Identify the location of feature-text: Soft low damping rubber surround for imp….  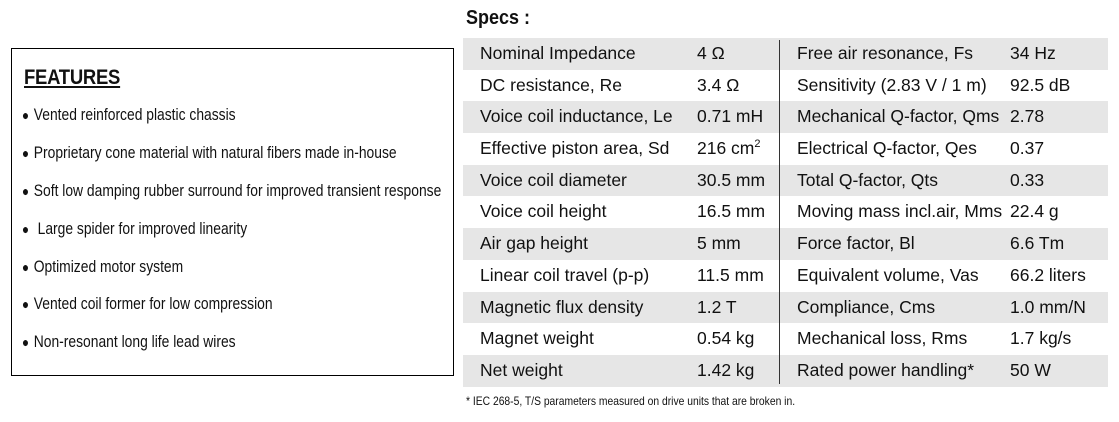
(237, 191).